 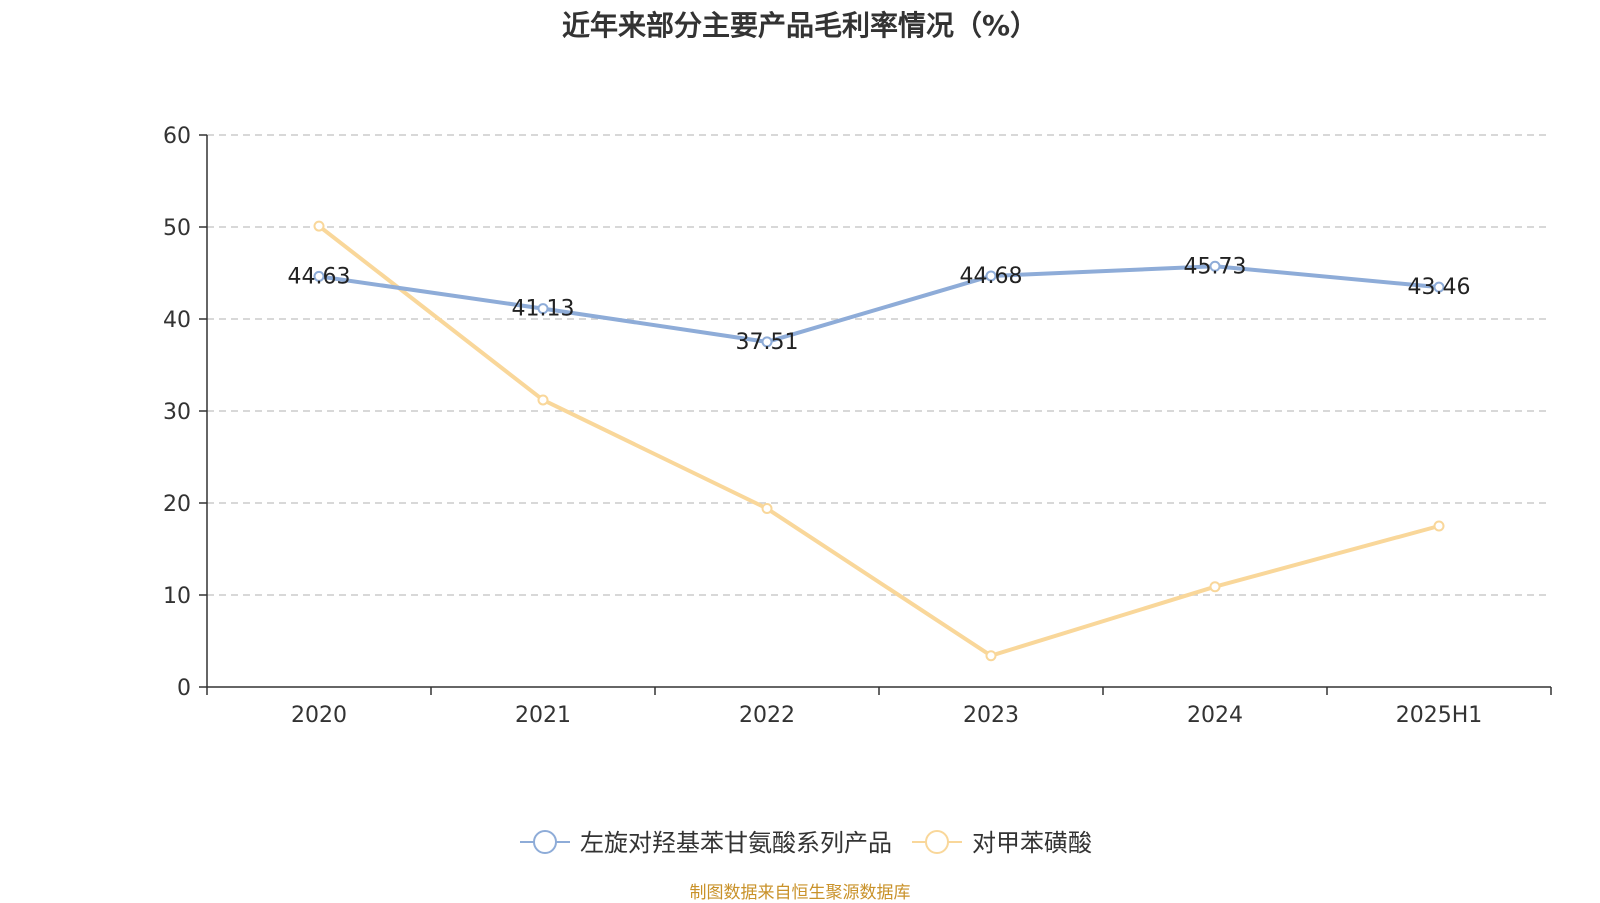 I want to click on y-tick-label: 0, so click(x=184, y=688).